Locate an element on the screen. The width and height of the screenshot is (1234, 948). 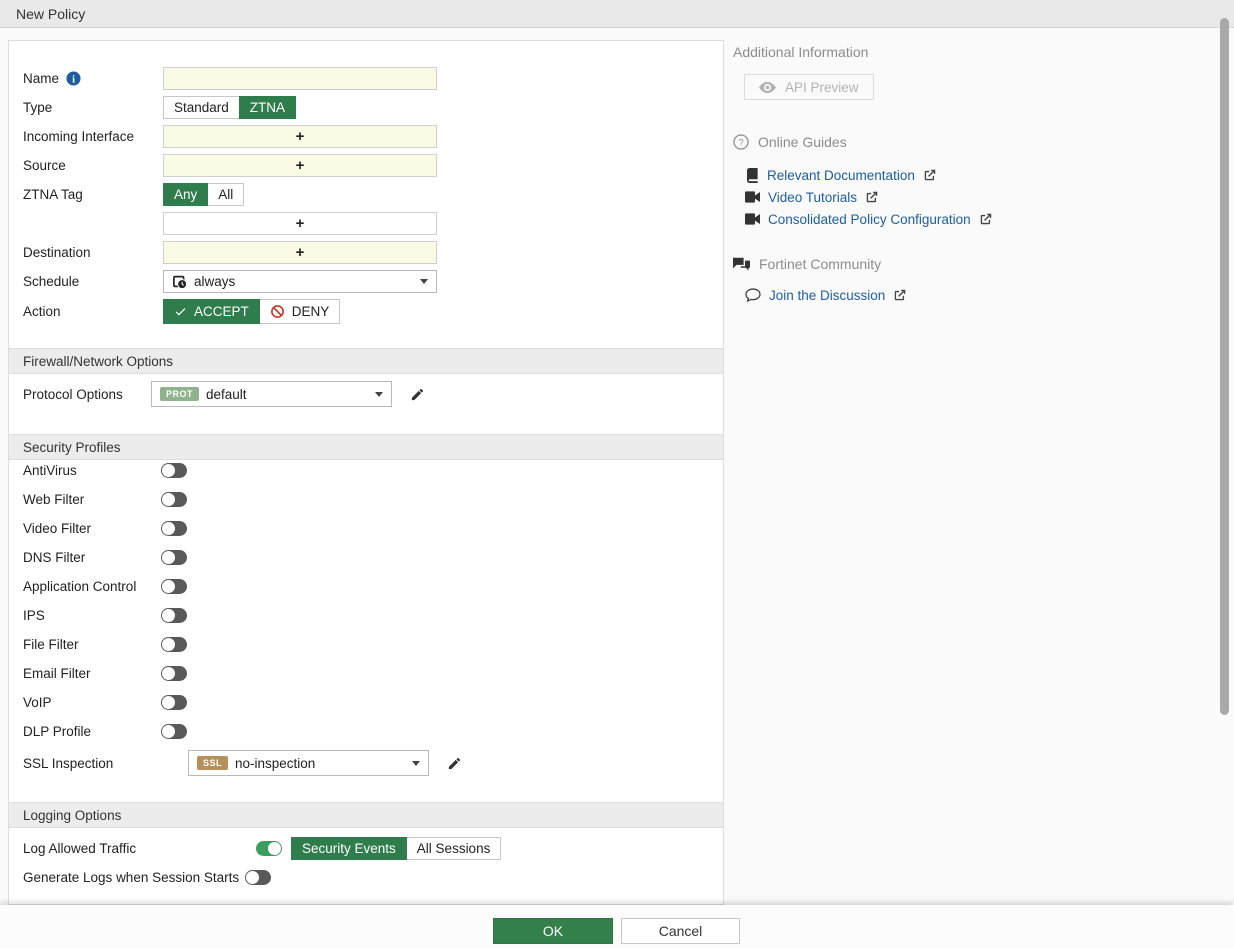
destination-add-button: + is located at coordinates (300, 252).